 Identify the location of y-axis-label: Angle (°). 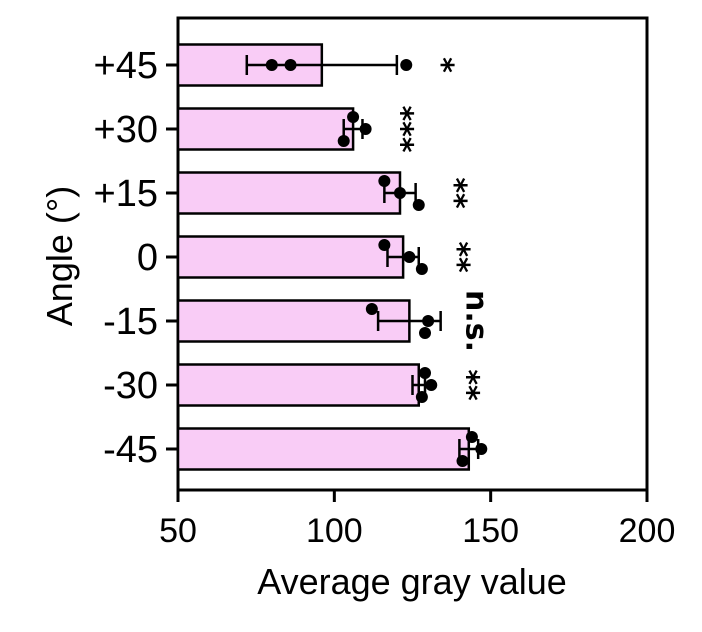
(59, 256).